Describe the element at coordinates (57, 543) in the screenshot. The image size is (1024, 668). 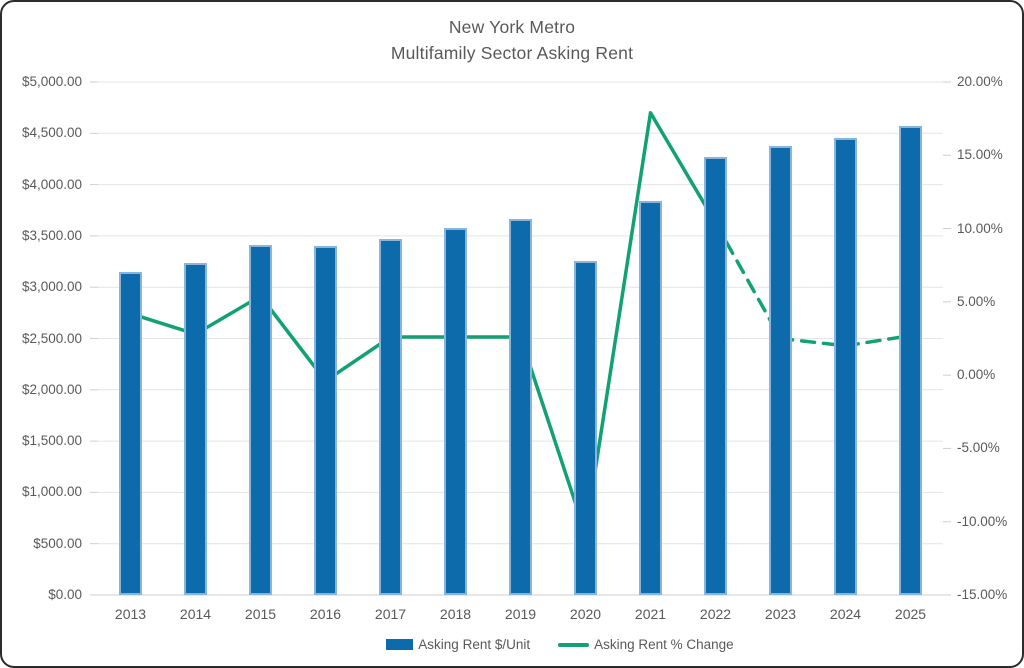
I see `left-axis-label: $500.00` at that location.